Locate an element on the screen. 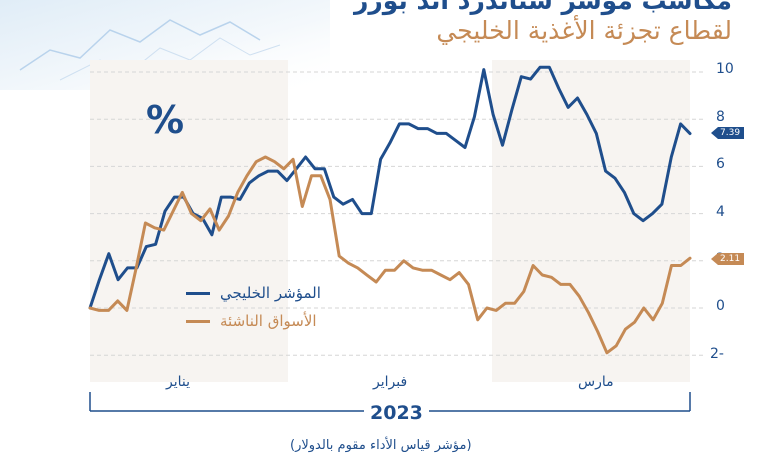 The image size is (780, 470). y-tick-label: 8 is located at coordinates (720, 117).